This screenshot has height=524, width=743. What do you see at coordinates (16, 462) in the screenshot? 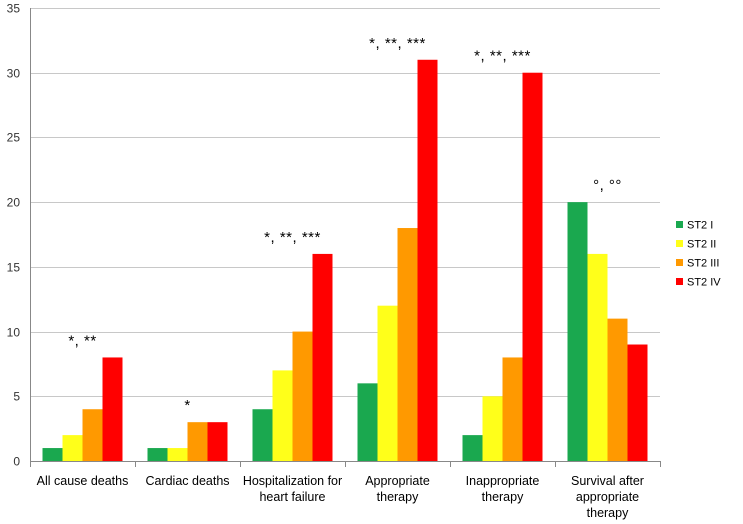
I see `y-tick-label: 0` at bounding box center [16, 462].